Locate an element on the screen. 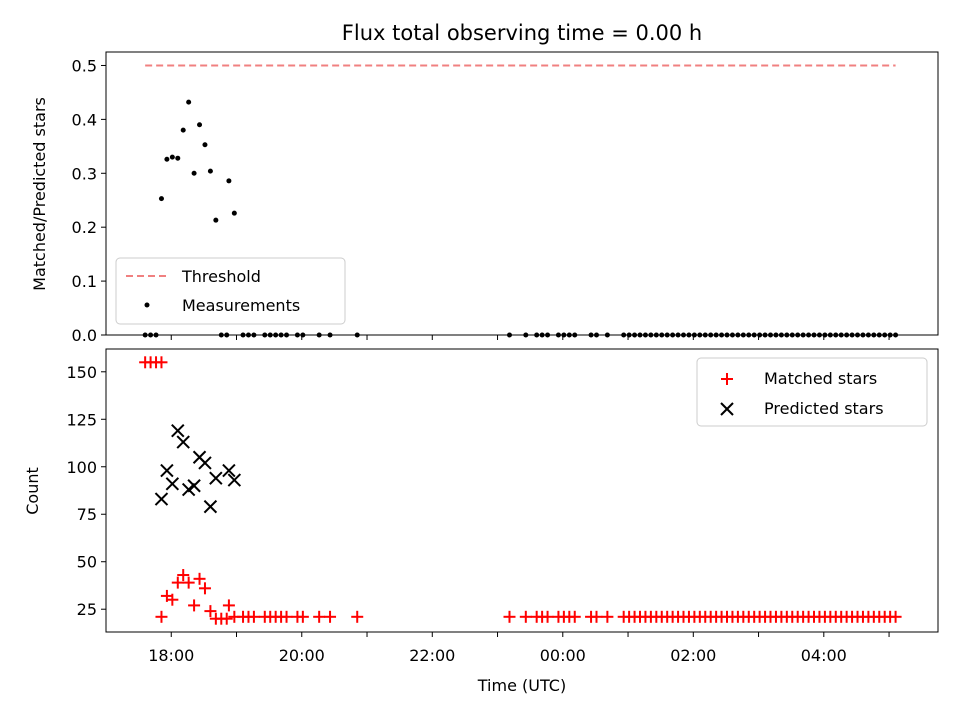 The height and width of the screenshot is (720, 960). bottom-y-tick-label: 150 is located at coordinates (81, 372).